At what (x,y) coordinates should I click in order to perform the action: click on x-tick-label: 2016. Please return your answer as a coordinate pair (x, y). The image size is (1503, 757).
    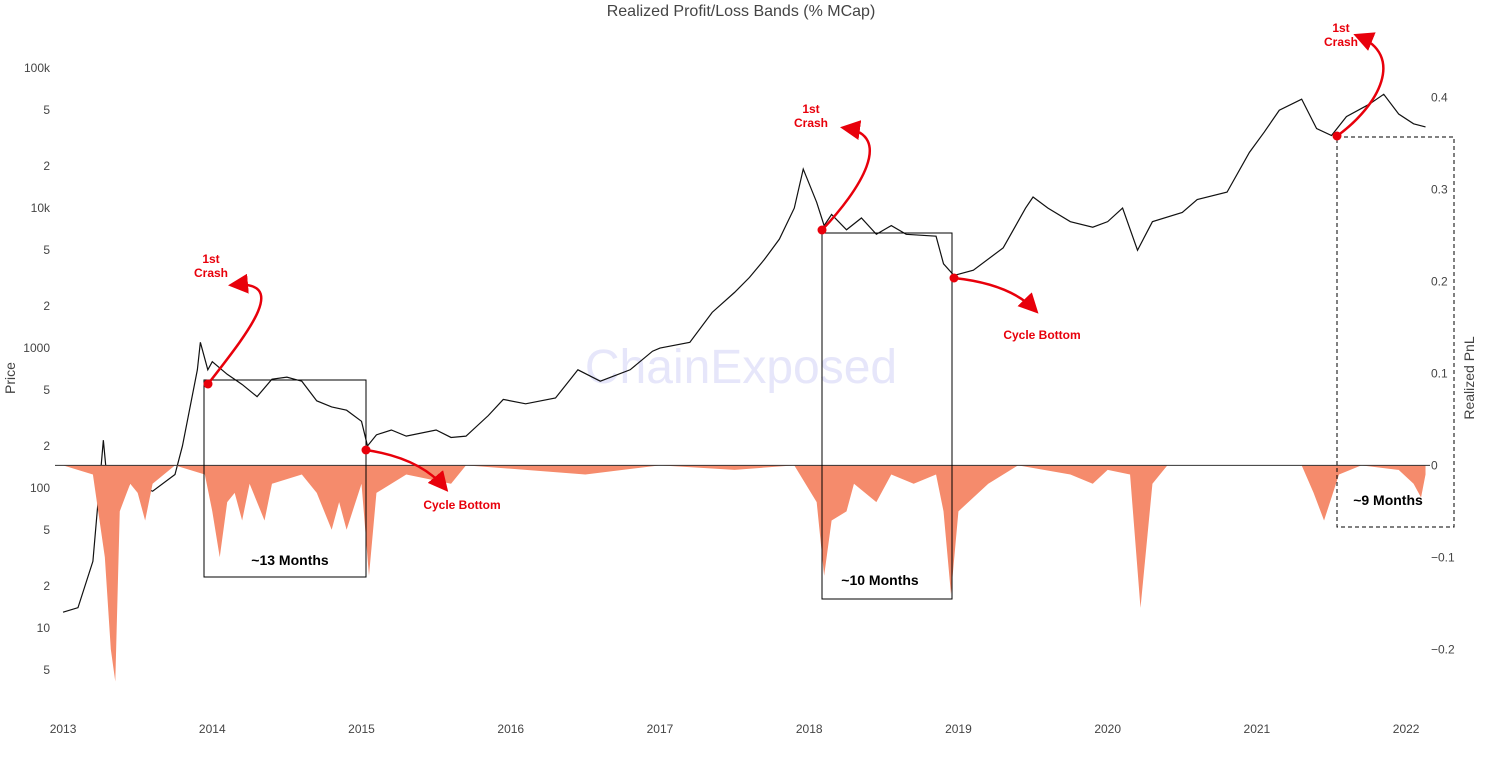
    Looking at the image, I should click on (510, 729).